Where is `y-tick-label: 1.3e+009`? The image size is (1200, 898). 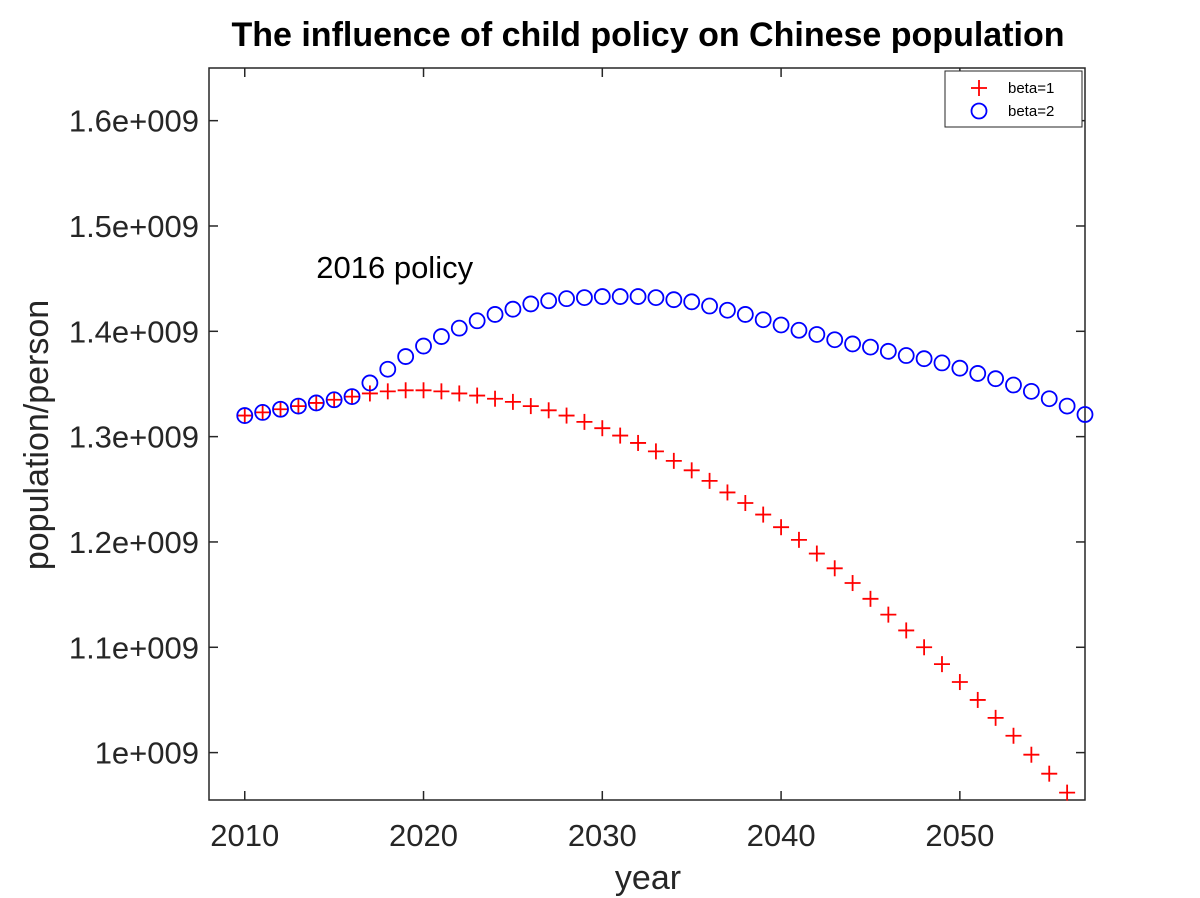 y-tick-label: 1.3e+009 is located at coordinates (134, 437).